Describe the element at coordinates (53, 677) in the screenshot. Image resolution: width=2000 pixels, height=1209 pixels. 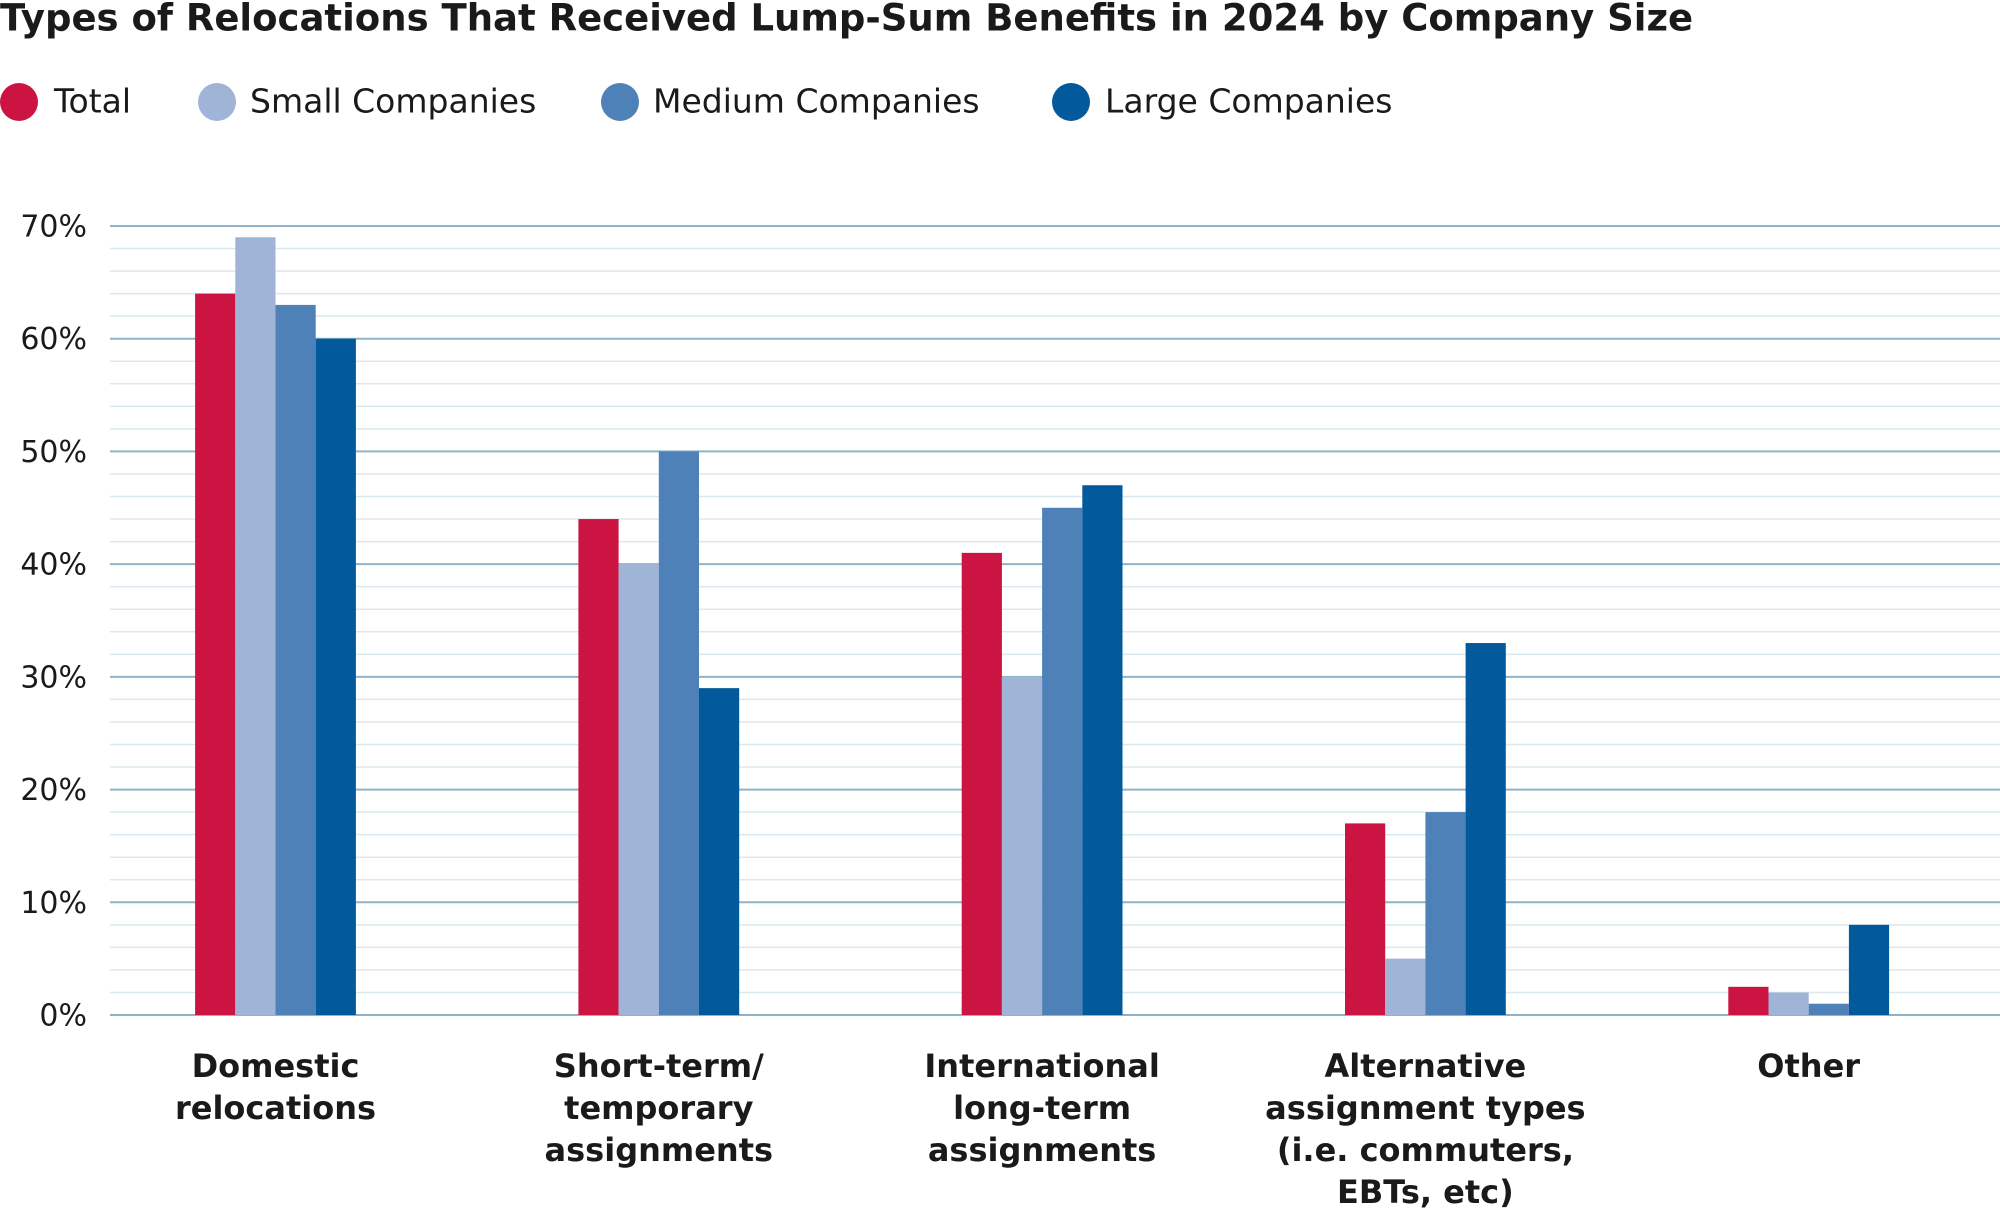
I see `y-tick-label: 30%` at that location.